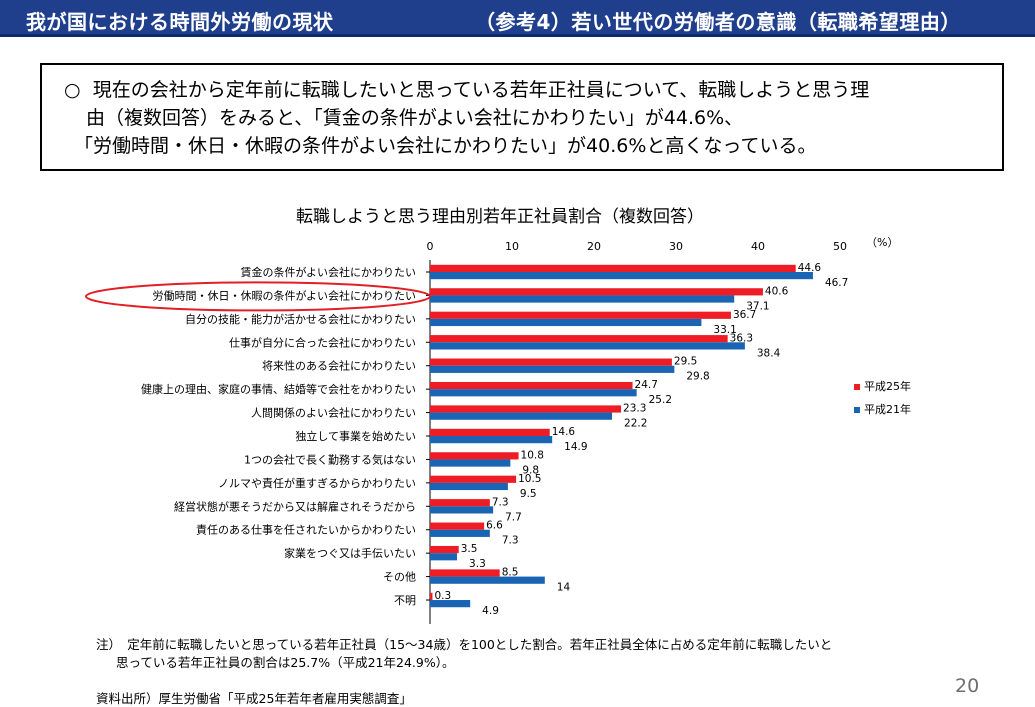 The height and width of the screenshot is (707, 1035). What do you see at coordinates (594, 246) in the screenshot?
I see `x-tick-label: 20` at bounding box center [594, 246].